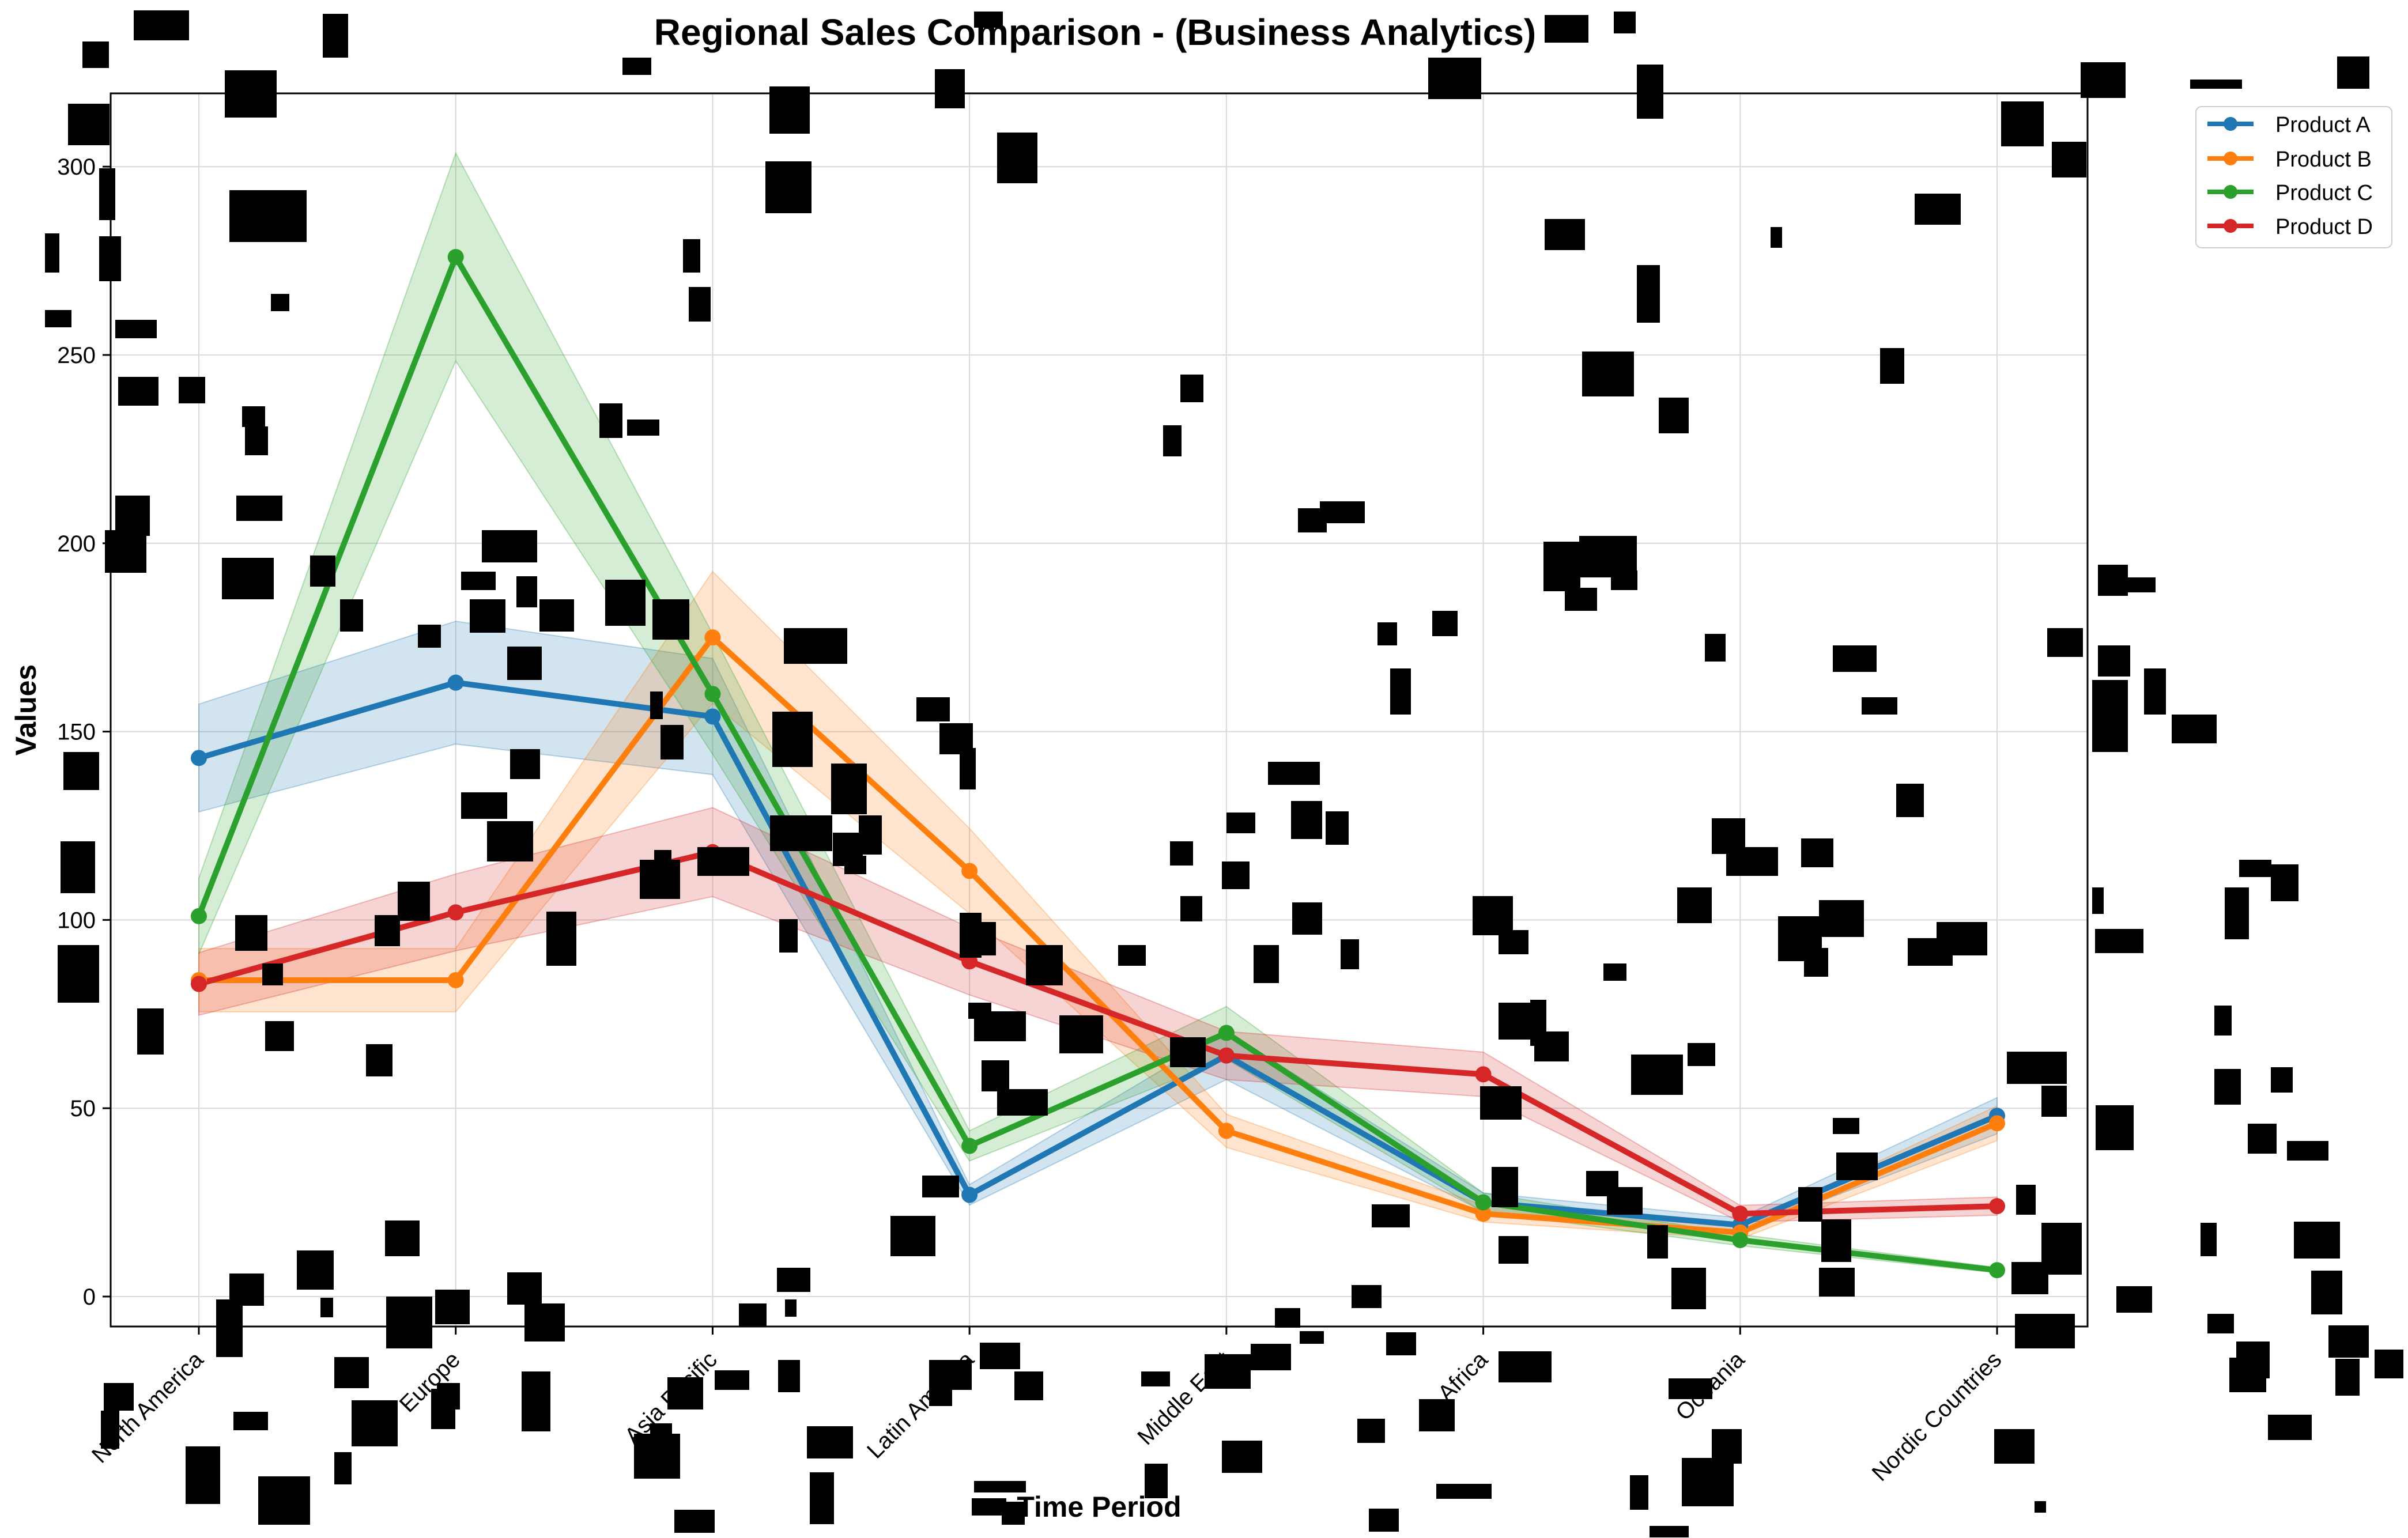  I want to click on legend-label-product-b: Product B, so click(2323, 160).